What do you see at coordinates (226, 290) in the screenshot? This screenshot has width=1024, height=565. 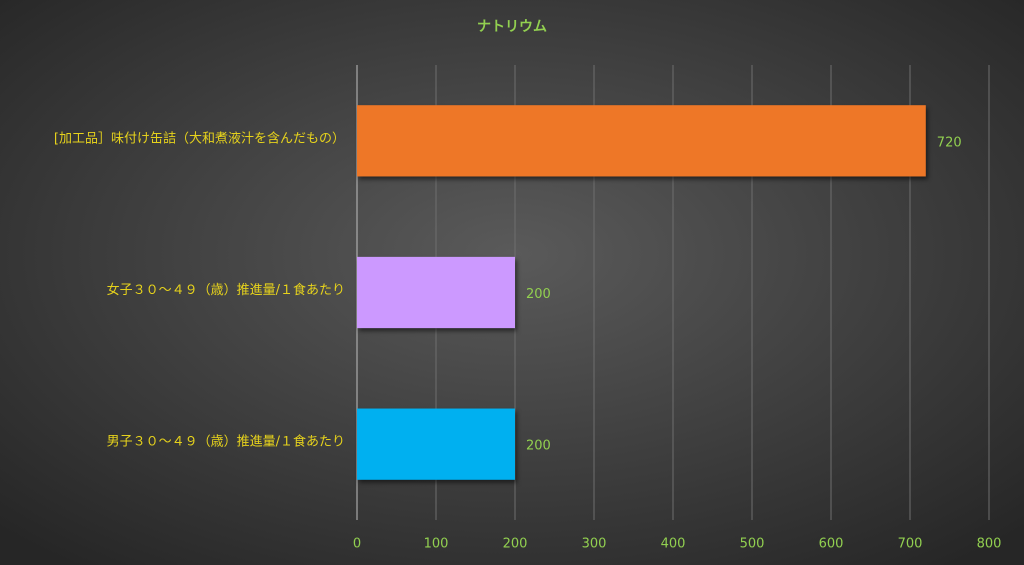 I see `y-tick-label: 女子３０～４９（歳）推進量/１食あたり` at bounding box center [226, 290].